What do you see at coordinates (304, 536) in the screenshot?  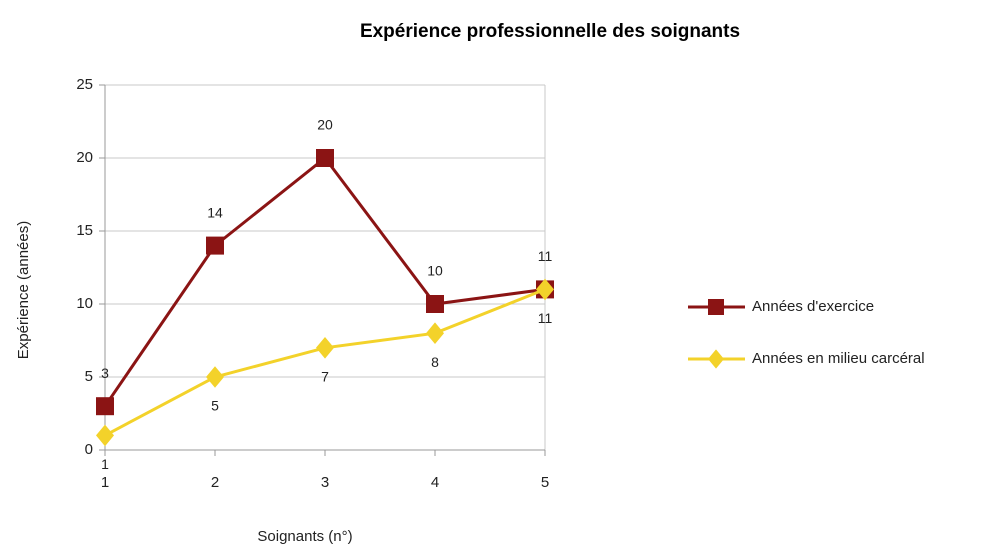 I see `x-axis-label: Soignants (n°)` at bounding box center [304, 536].